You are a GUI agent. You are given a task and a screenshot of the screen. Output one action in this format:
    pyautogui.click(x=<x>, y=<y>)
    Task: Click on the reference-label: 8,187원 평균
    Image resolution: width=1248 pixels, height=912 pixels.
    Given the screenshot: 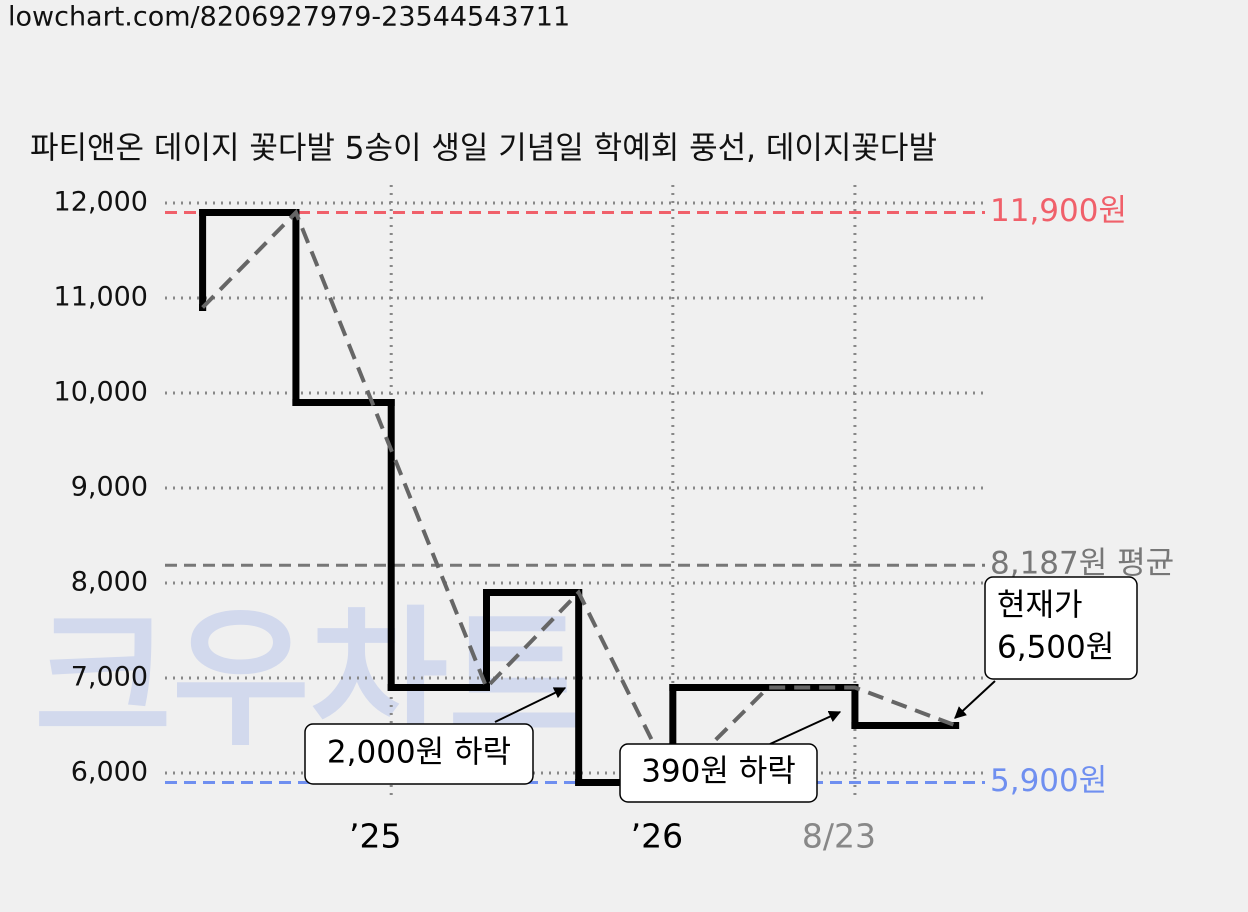 What is the action you would take?
    pyautogui.click(x=1082, y=564)
    